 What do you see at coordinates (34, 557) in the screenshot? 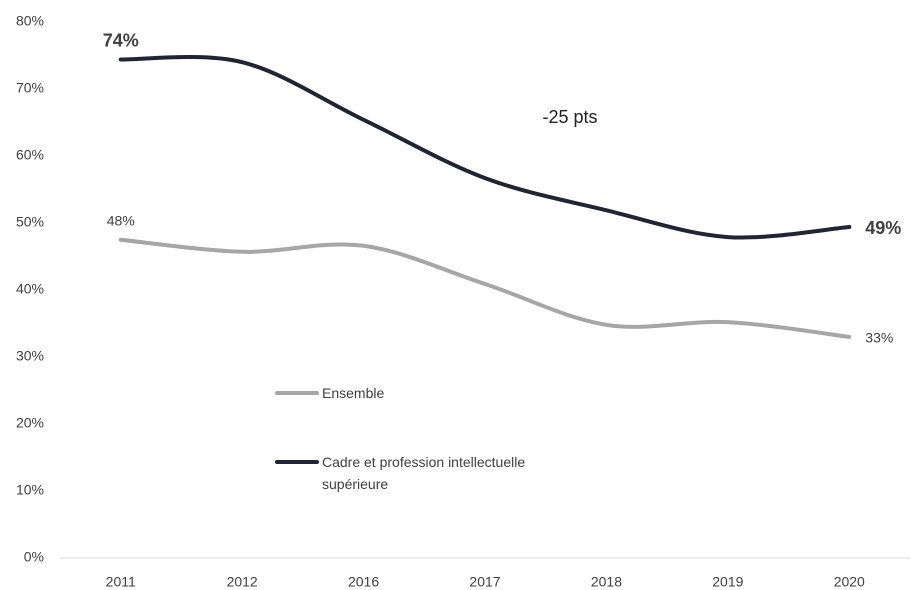
I see `y-tick-label: 0%` at bounding box center [34, 557].